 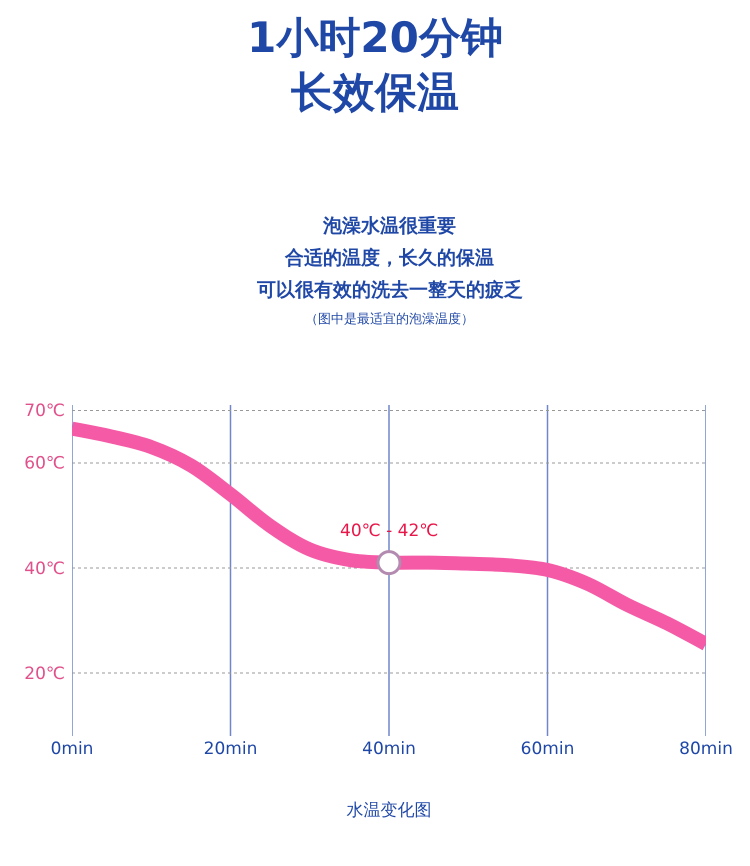 What do you see at coordinates (389, 319) in the screenshot?
I see `text: （图中是最适宜的泡澡温度）` at bounding box center [389, 319].